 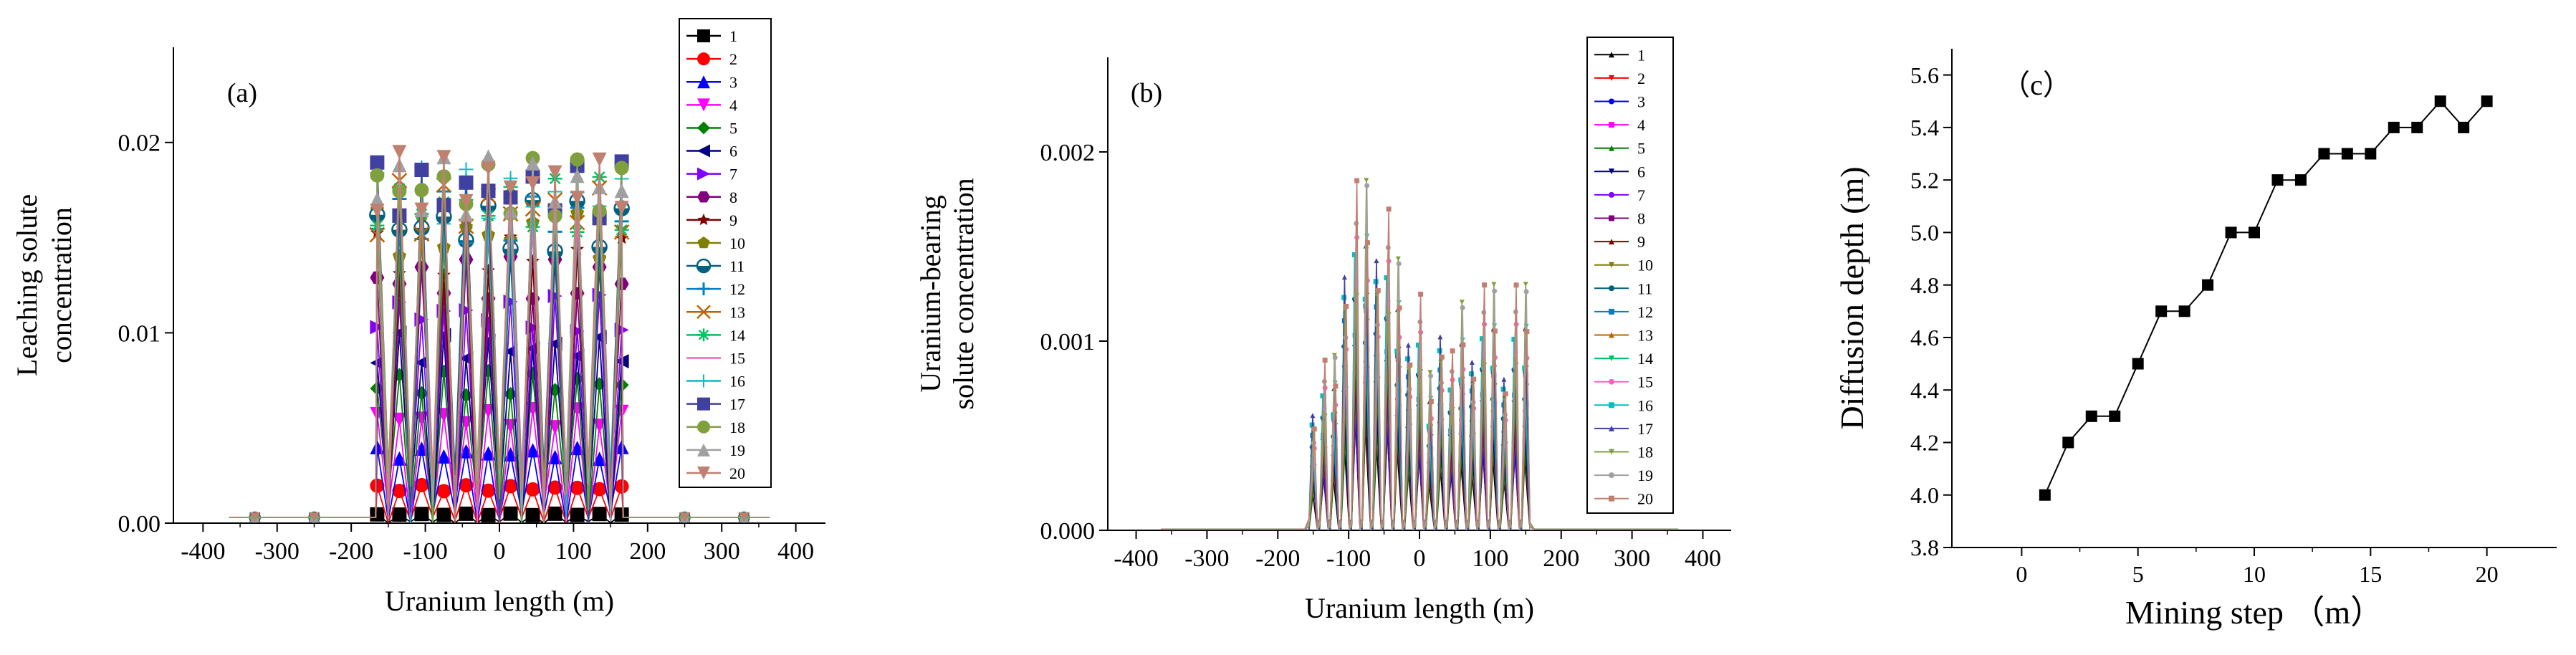 I want to click on legend-label-5: 5, so click(x=1641, y=149).